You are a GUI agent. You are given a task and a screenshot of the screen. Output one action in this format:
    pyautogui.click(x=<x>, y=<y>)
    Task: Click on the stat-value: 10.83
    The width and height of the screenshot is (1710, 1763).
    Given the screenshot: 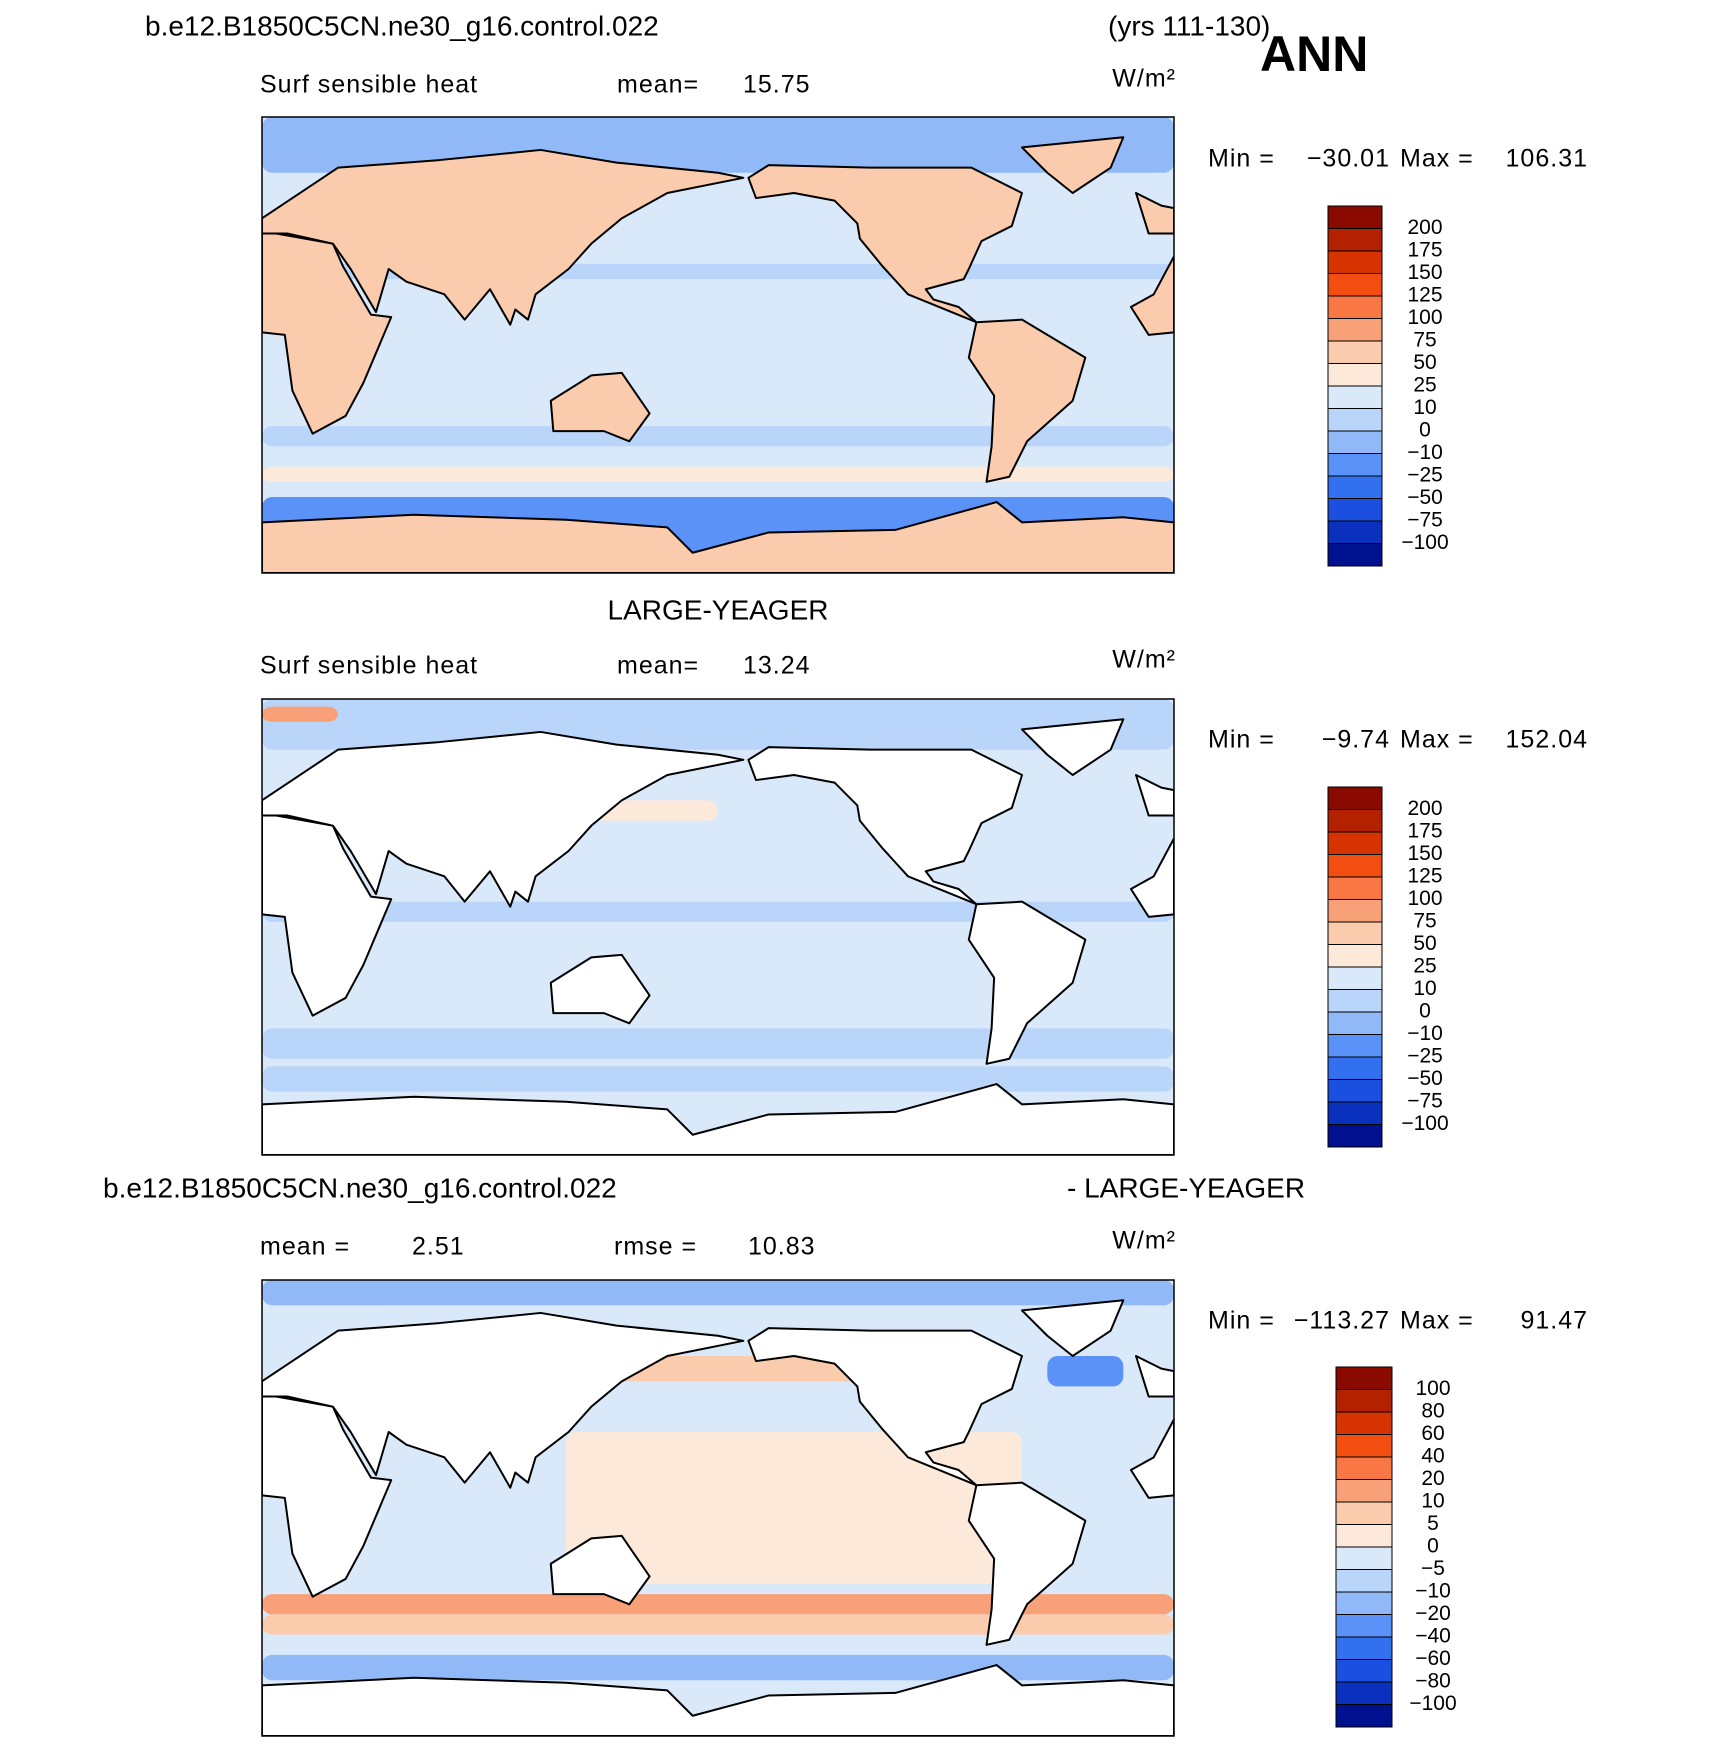 What is the action you would take?
    pyautogui.click(x=782, y=1247)
    